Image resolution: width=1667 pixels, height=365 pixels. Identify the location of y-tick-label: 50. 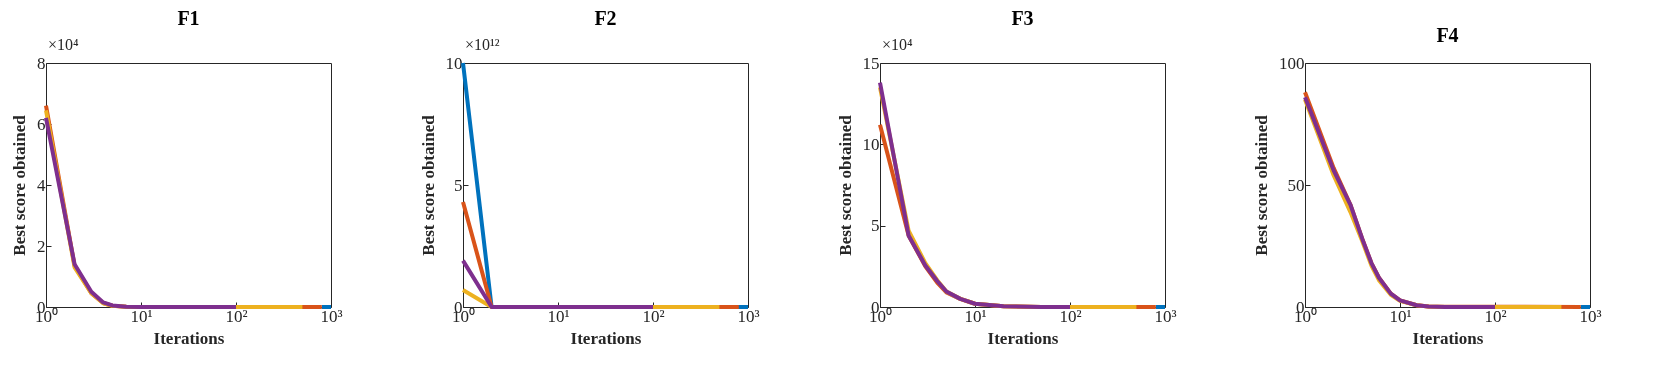
(1296, 185).